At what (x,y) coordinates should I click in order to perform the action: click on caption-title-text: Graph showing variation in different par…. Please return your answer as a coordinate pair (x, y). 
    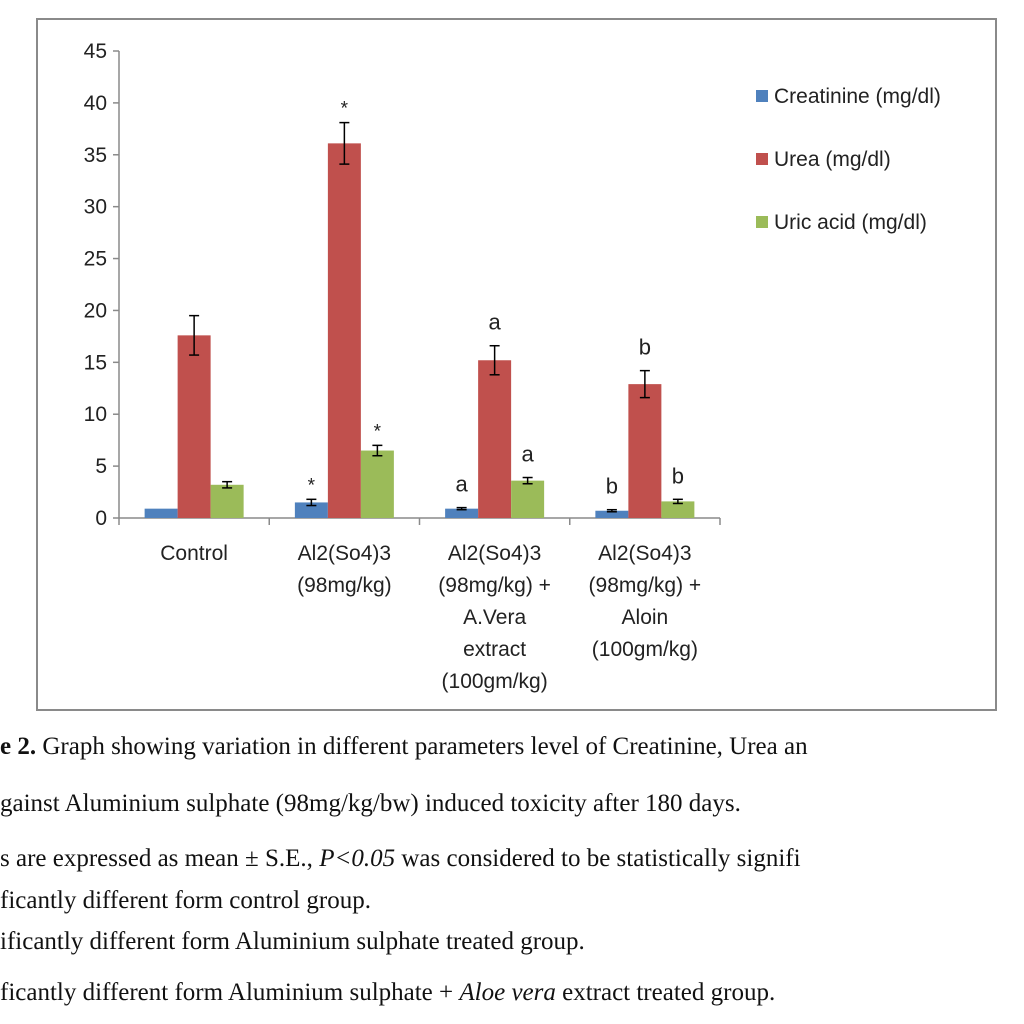
    Looking at the image, I should click on (422, 746).